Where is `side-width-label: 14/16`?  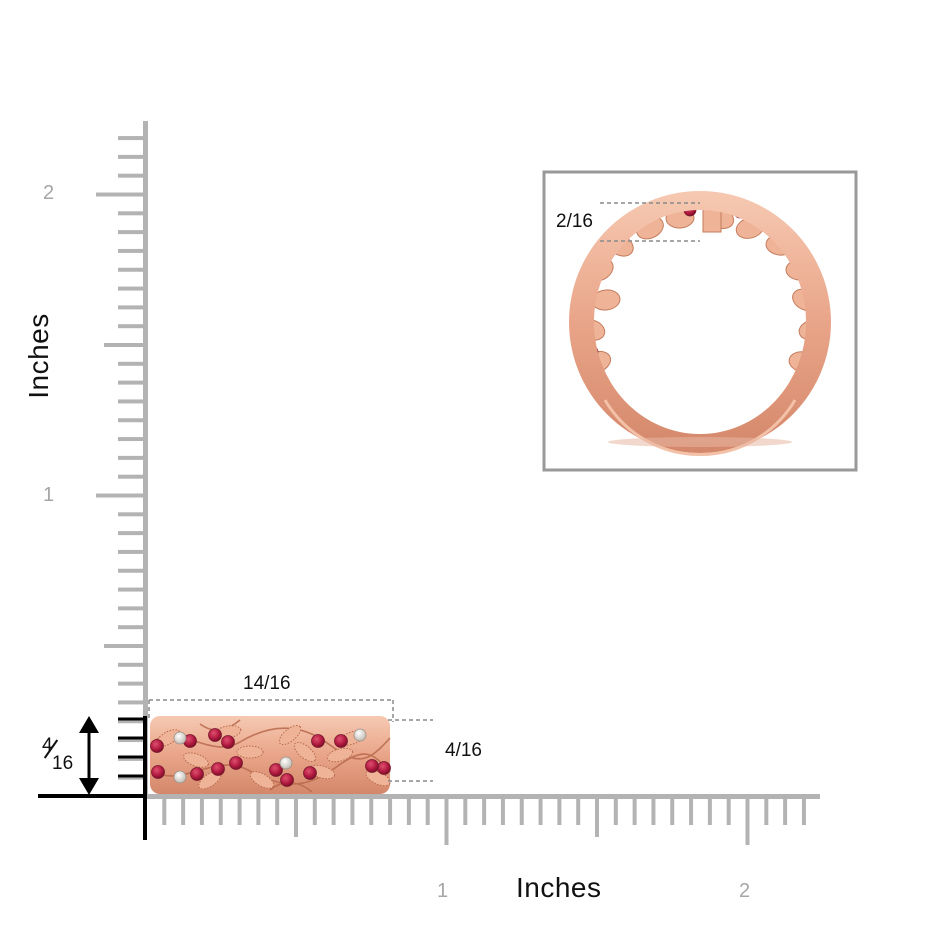 side-width-label: 14/16 is located at coordinates (267, 683).